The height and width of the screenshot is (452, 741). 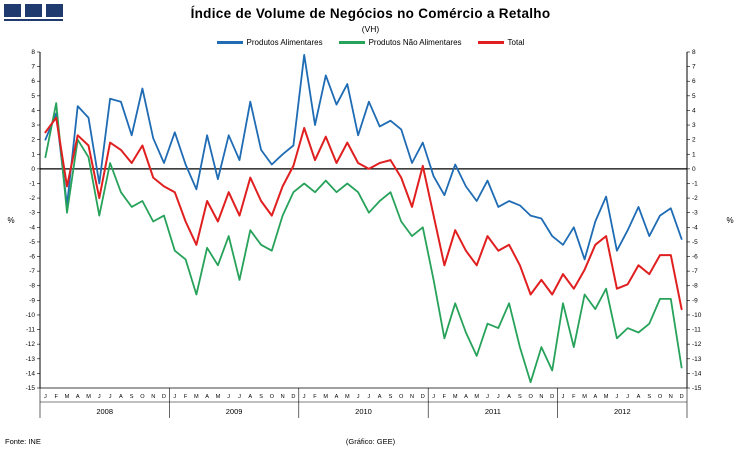 I want to click on legend-line-red-icon, so click(x=490, y=42).